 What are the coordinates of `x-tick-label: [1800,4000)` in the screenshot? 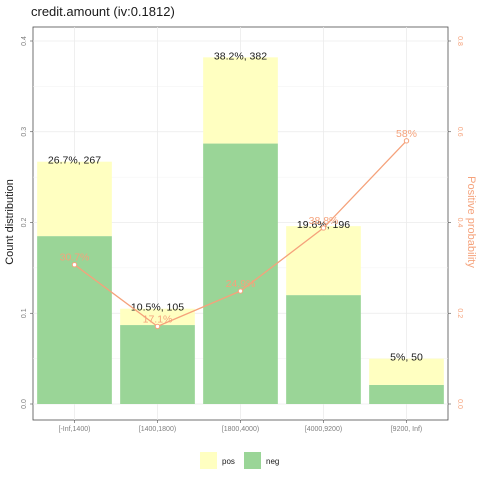 It's located at (240, 429).